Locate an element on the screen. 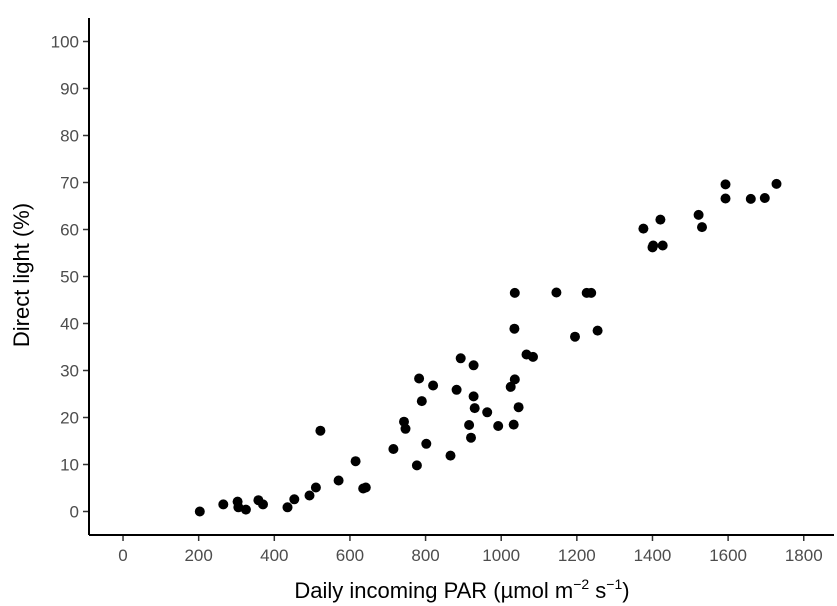 This screenshot has width=837, height=606. y-tick-label: 60 is located at coordinates (69, 230).